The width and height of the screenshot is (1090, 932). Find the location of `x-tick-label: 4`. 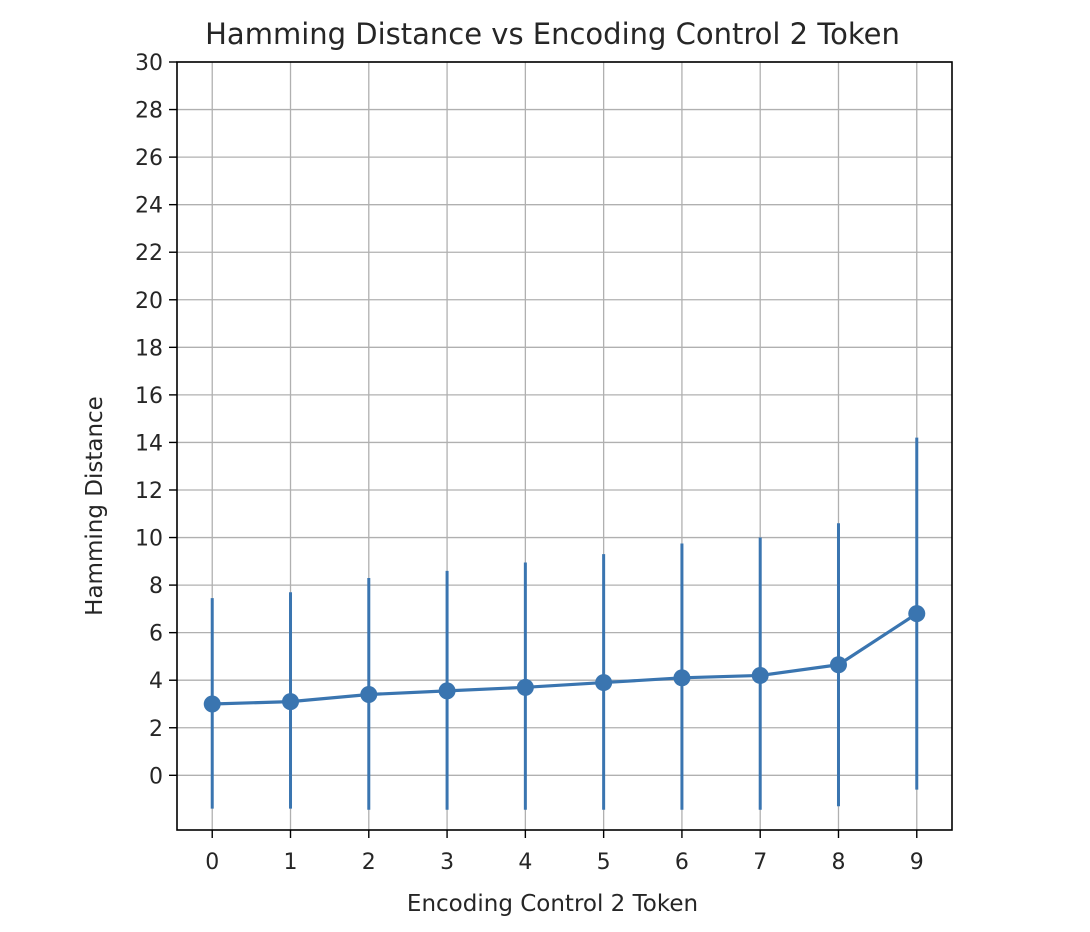

x-tick-label: 4 is located at coordinates (525, 862).